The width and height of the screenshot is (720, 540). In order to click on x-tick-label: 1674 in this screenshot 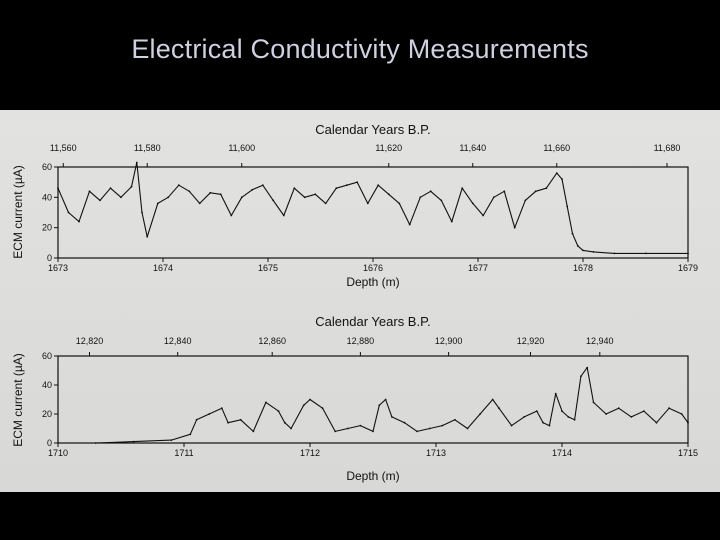, I will do `click(163, 268)`.